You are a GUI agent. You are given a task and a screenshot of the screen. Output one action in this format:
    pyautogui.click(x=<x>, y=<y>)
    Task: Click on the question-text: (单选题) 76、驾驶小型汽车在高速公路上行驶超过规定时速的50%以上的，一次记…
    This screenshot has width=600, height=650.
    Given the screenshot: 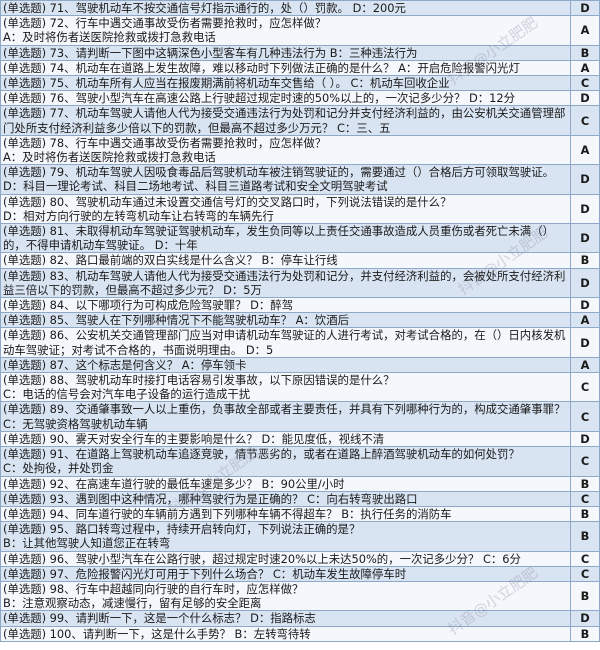 What is the action you would take?
    pyautogui.click(x=234, y=98)
    